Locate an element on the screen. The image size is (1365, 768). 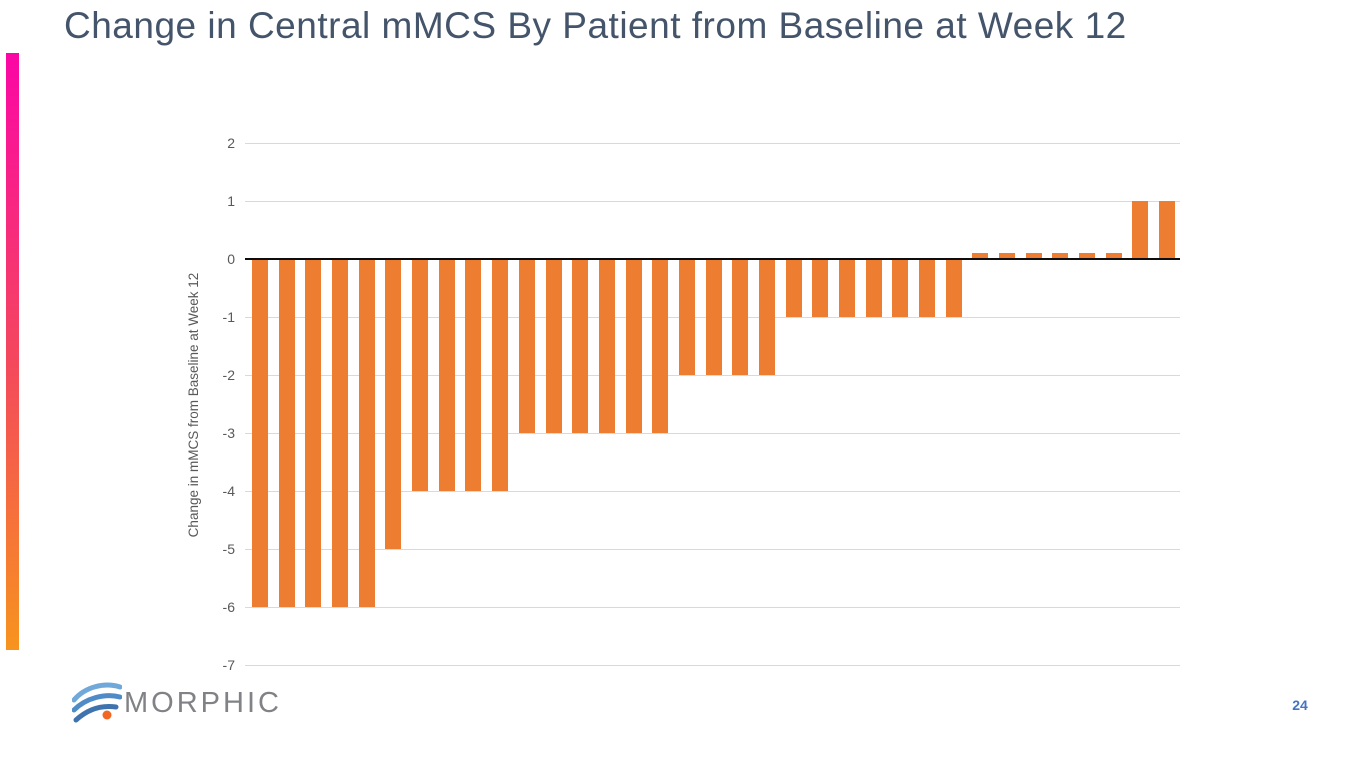
y-tick-label: 0 is located at coordinates (231, 259).